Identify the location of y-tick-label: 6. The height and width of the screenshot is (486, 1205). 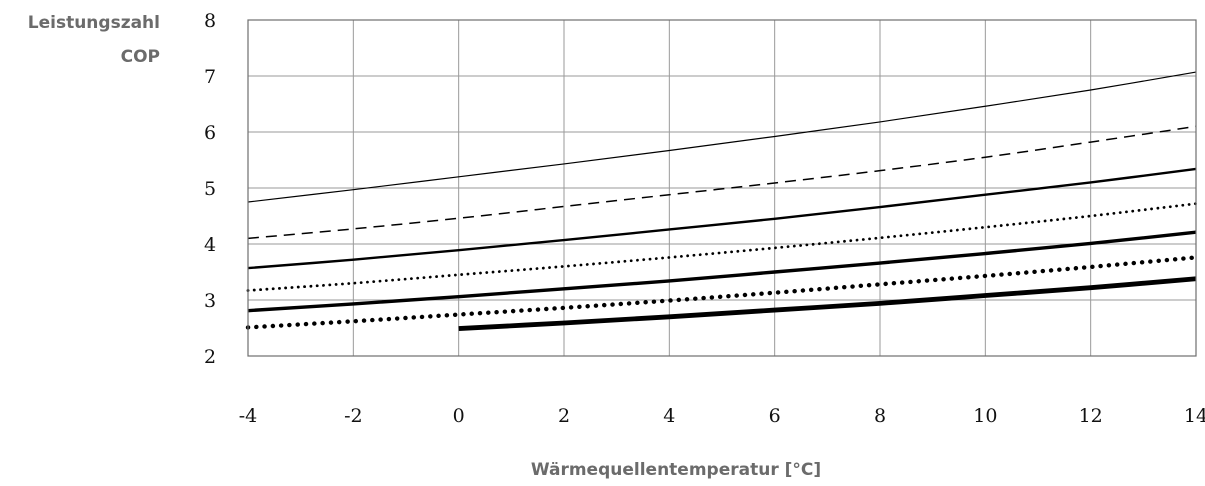
(210, 133).